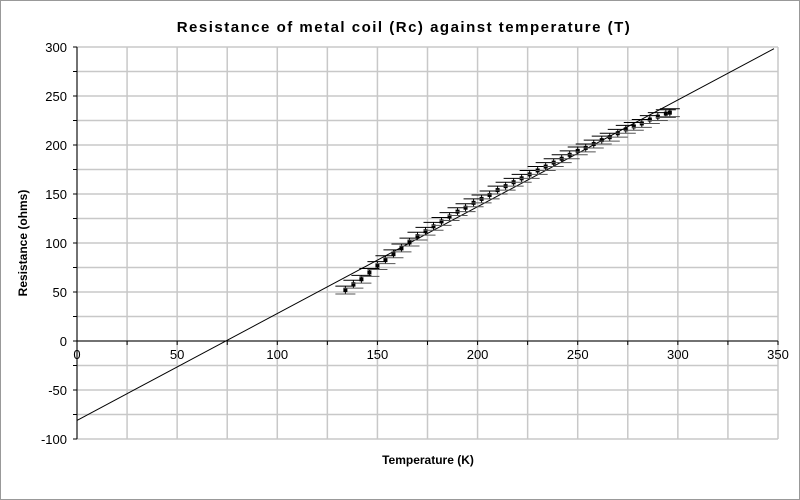  I want to click on y-tick-label: 100, so click(56, 243).